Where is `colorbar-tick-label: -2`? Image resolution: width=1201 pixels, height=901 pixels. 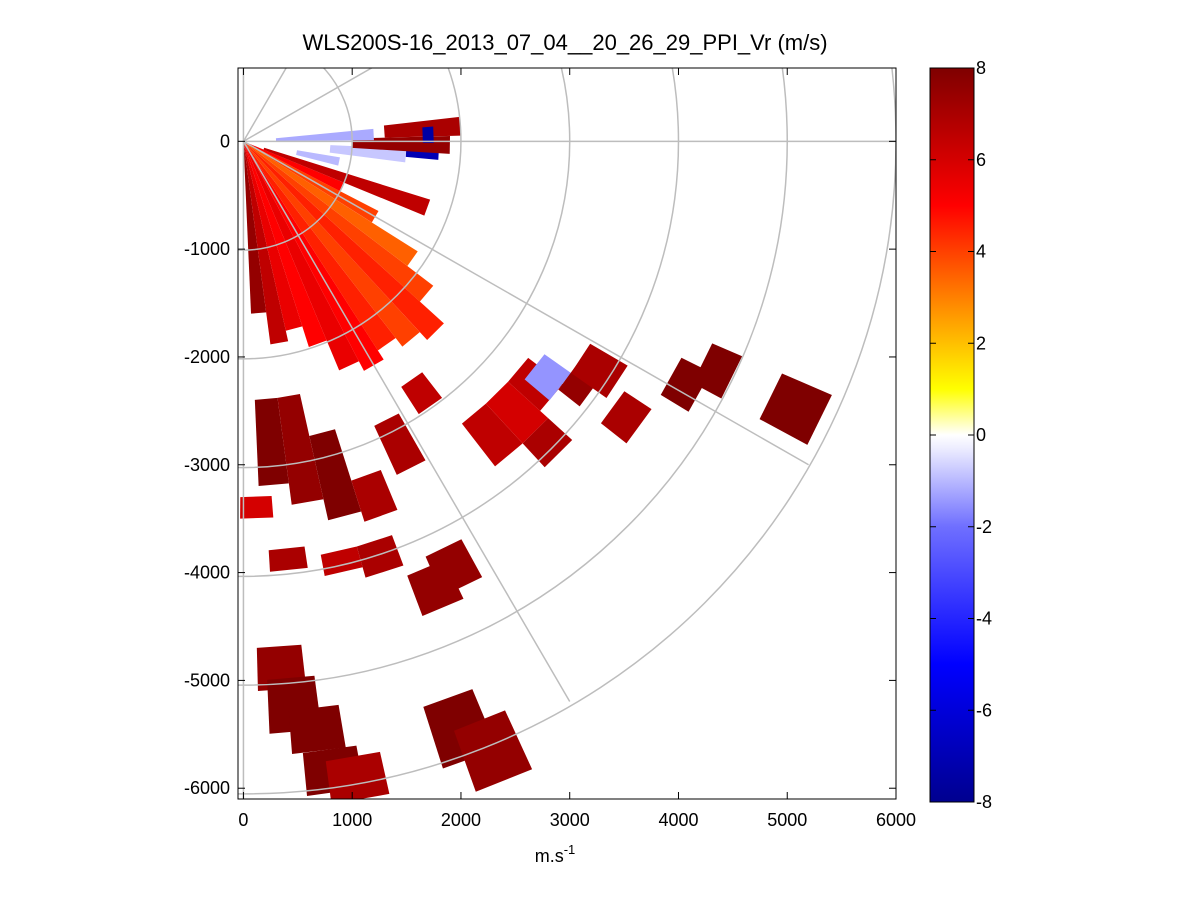 colorbar-tick-label: -2 is located at coordinates (984, 527).